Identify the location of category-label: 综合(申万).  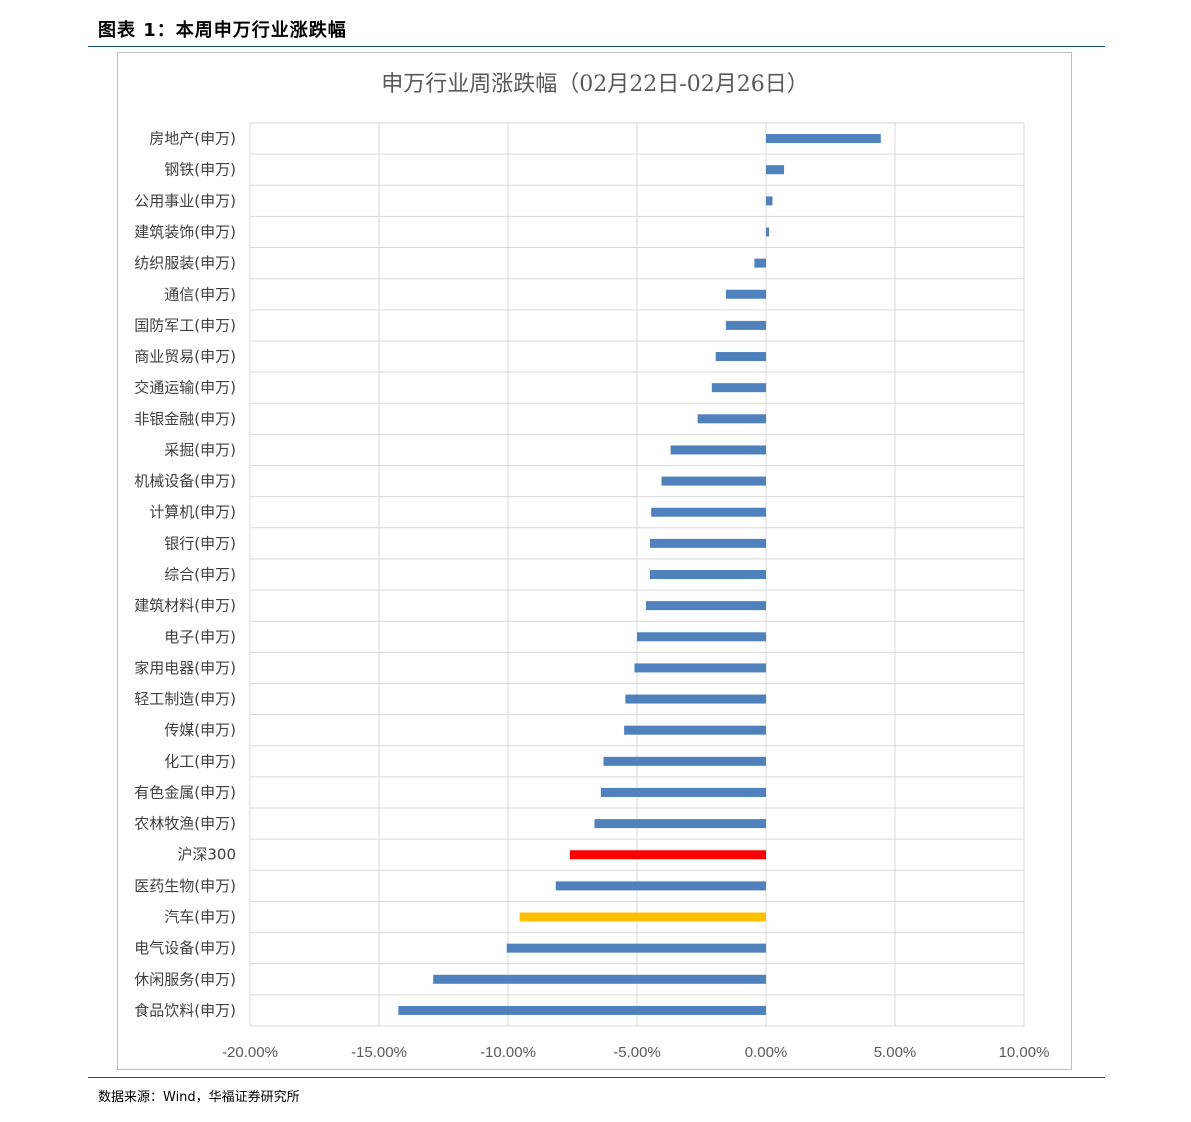
(200, 575).